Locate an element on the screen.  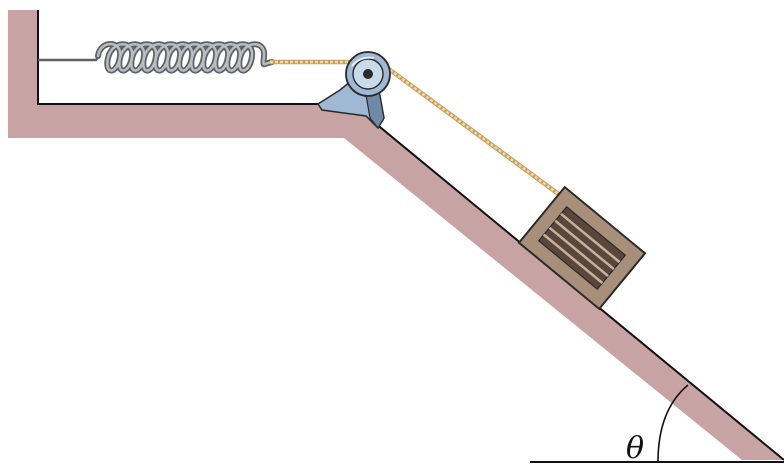
rope-slanted-texture is located at coordinates (477, 134).